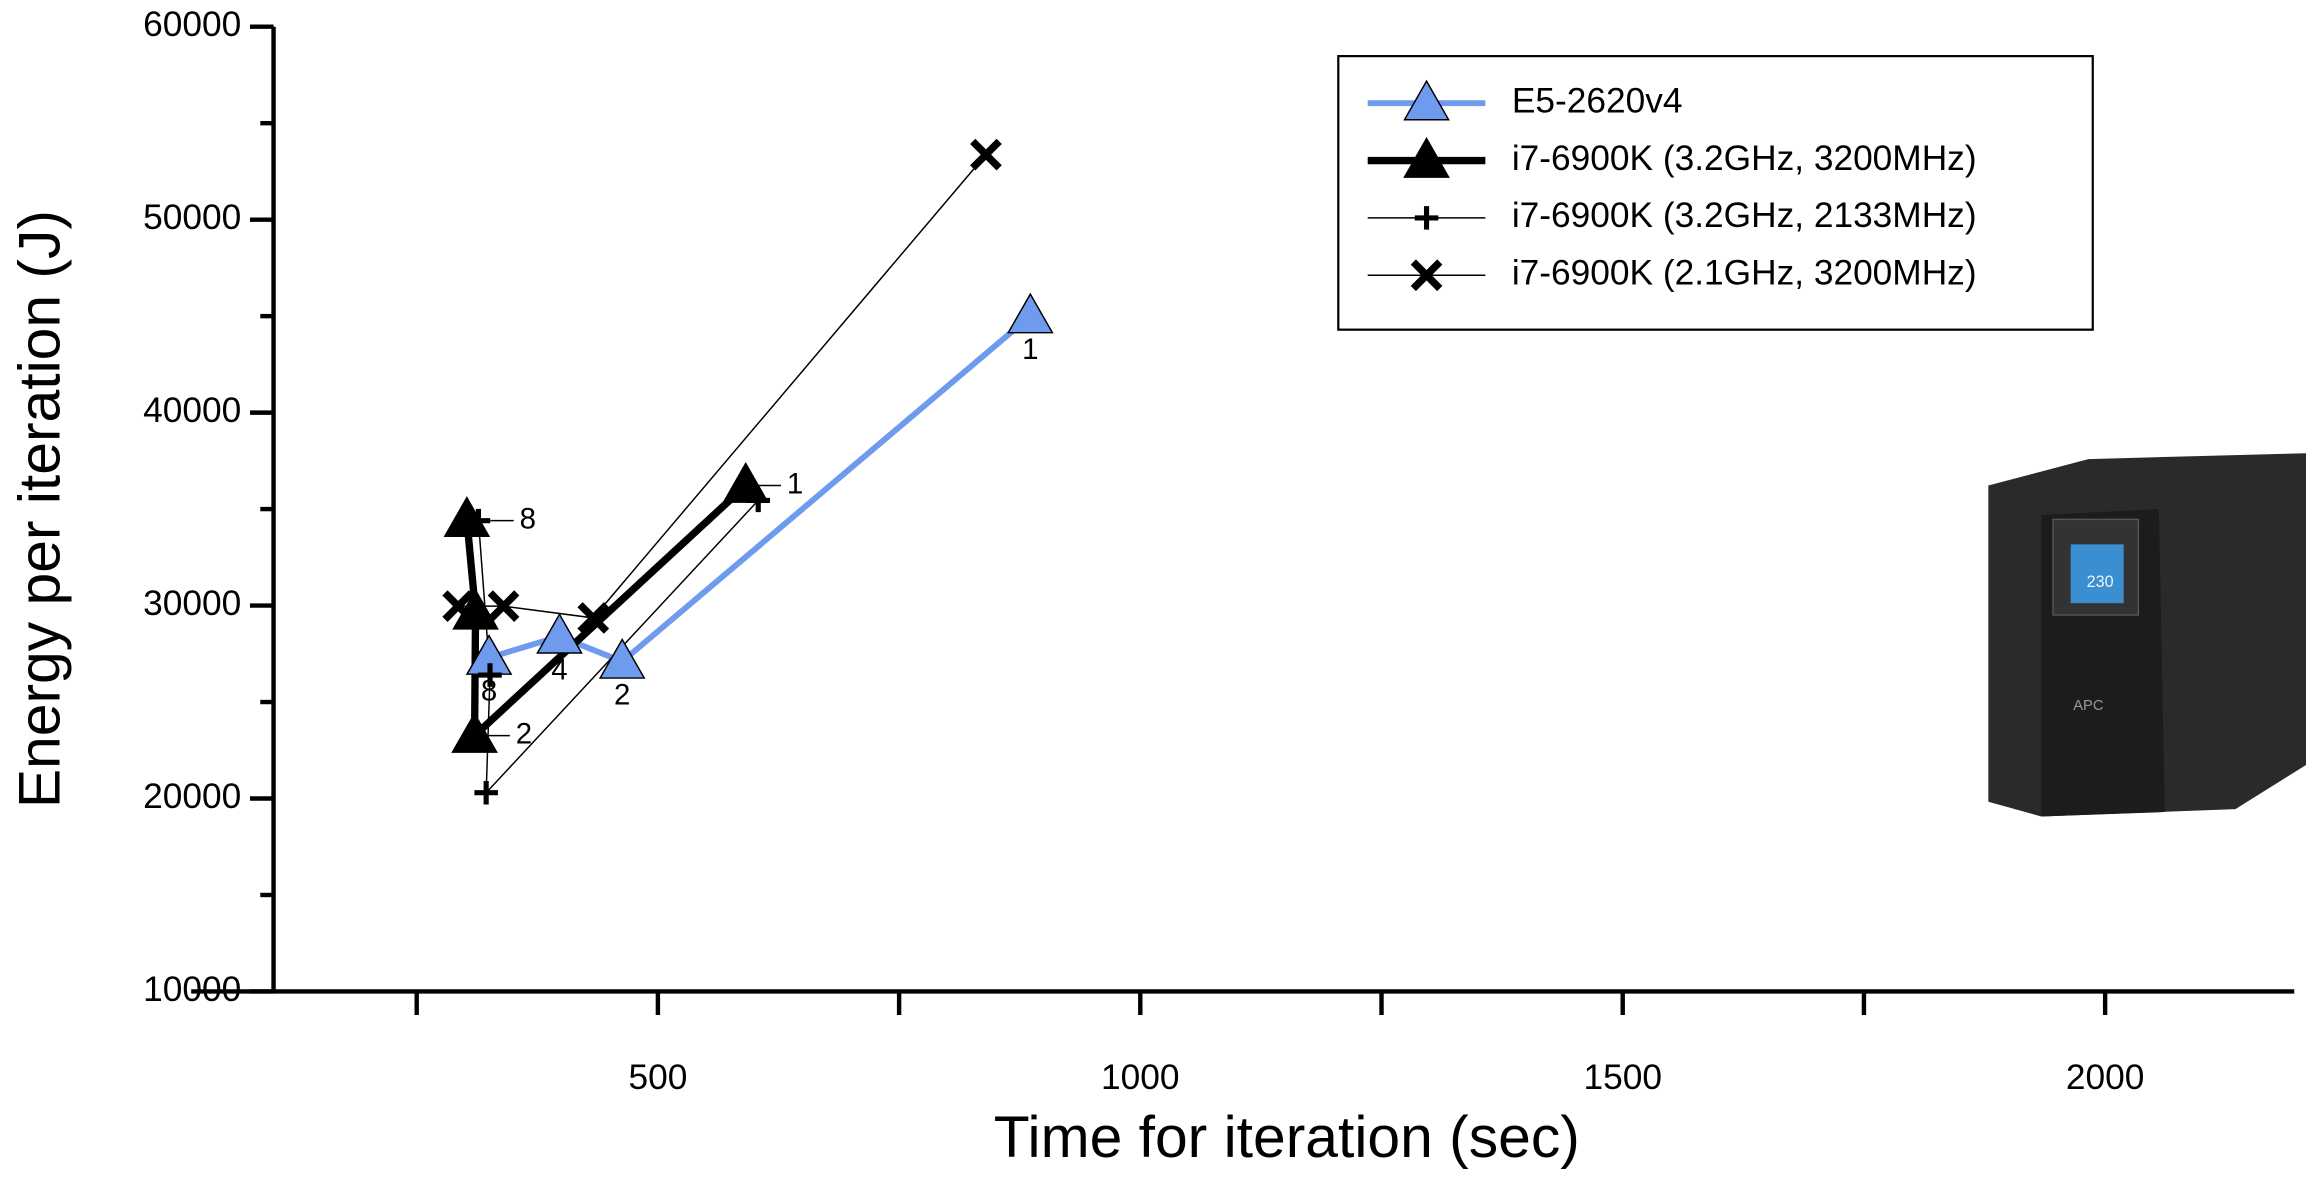  I want to click on legend-label: E5-2620v4, so click(1597, 101).